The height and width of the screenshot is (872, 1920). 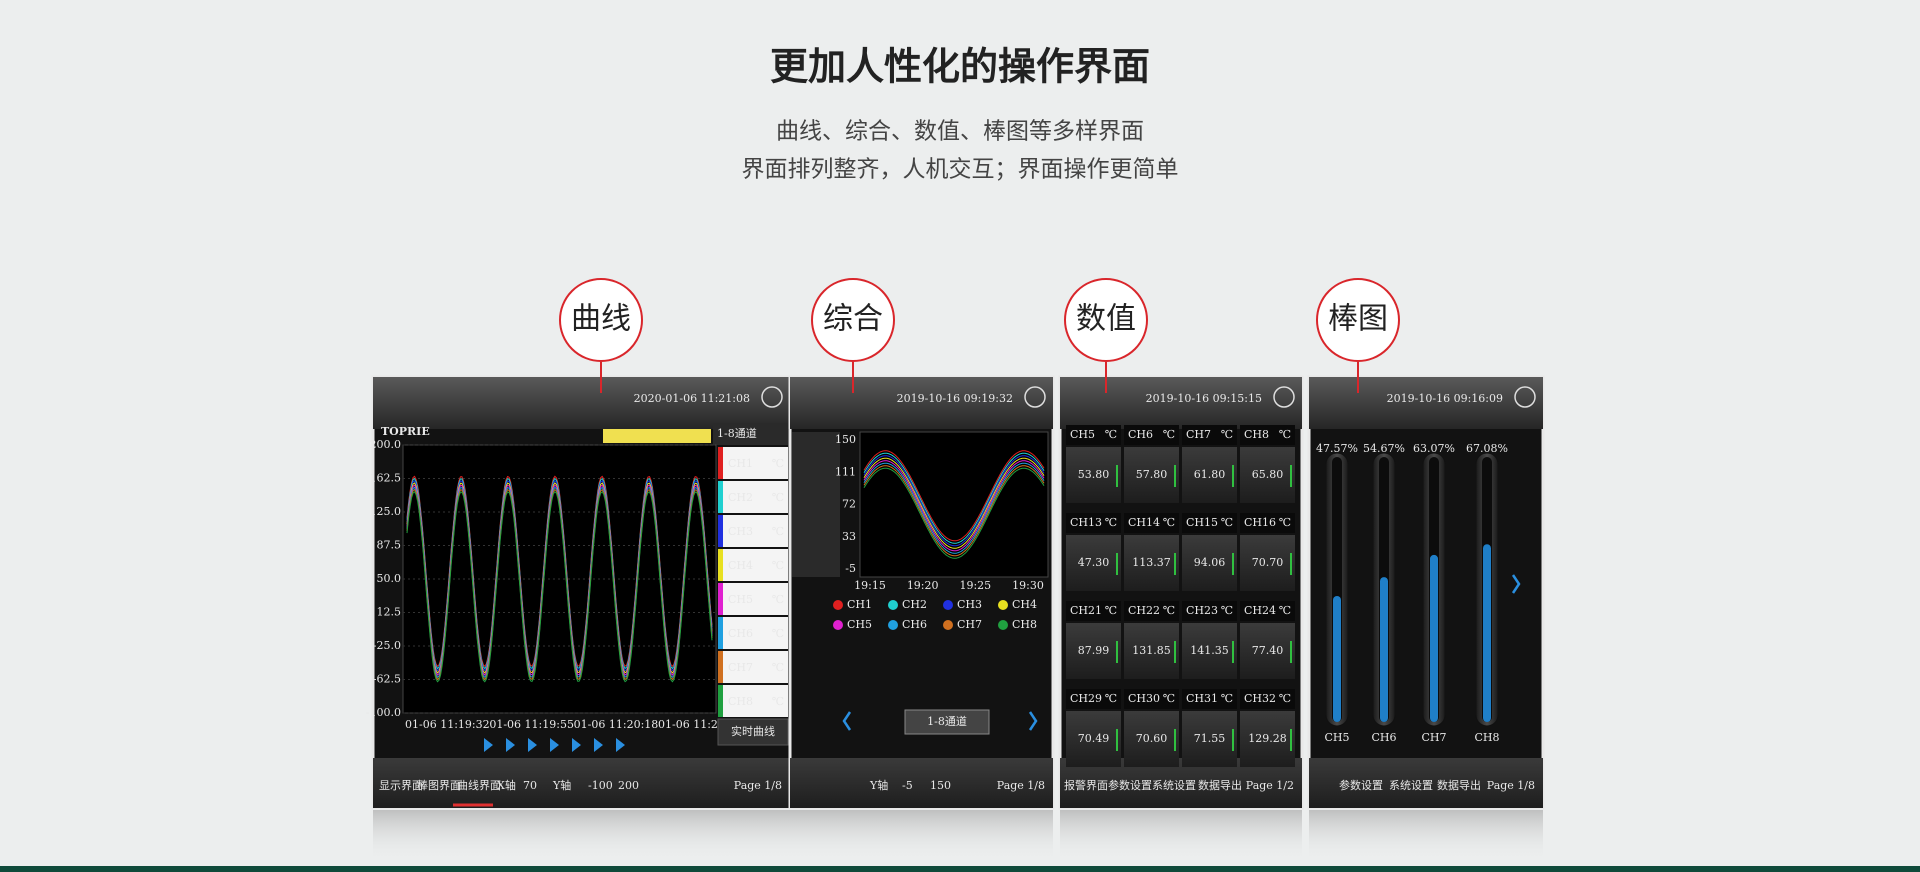 I want to click on x-tick-label: 19:20, so click(x=923, y=585).